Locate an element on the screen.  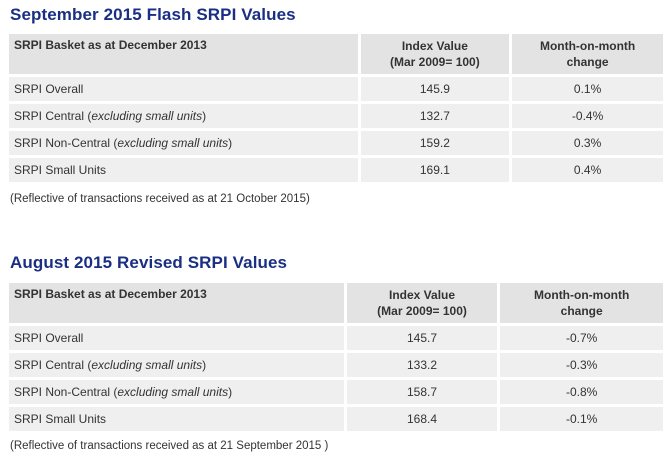
row-change: -0.3% is located at coordinates (581, 365).